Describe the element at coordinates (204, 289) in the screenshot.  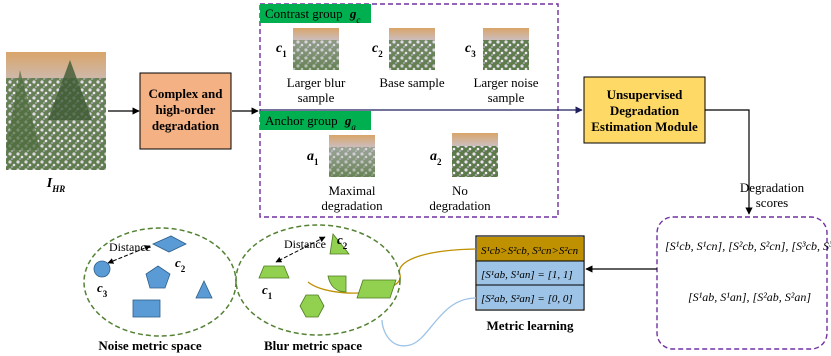
I see `noise-shape-triangle` at that location.